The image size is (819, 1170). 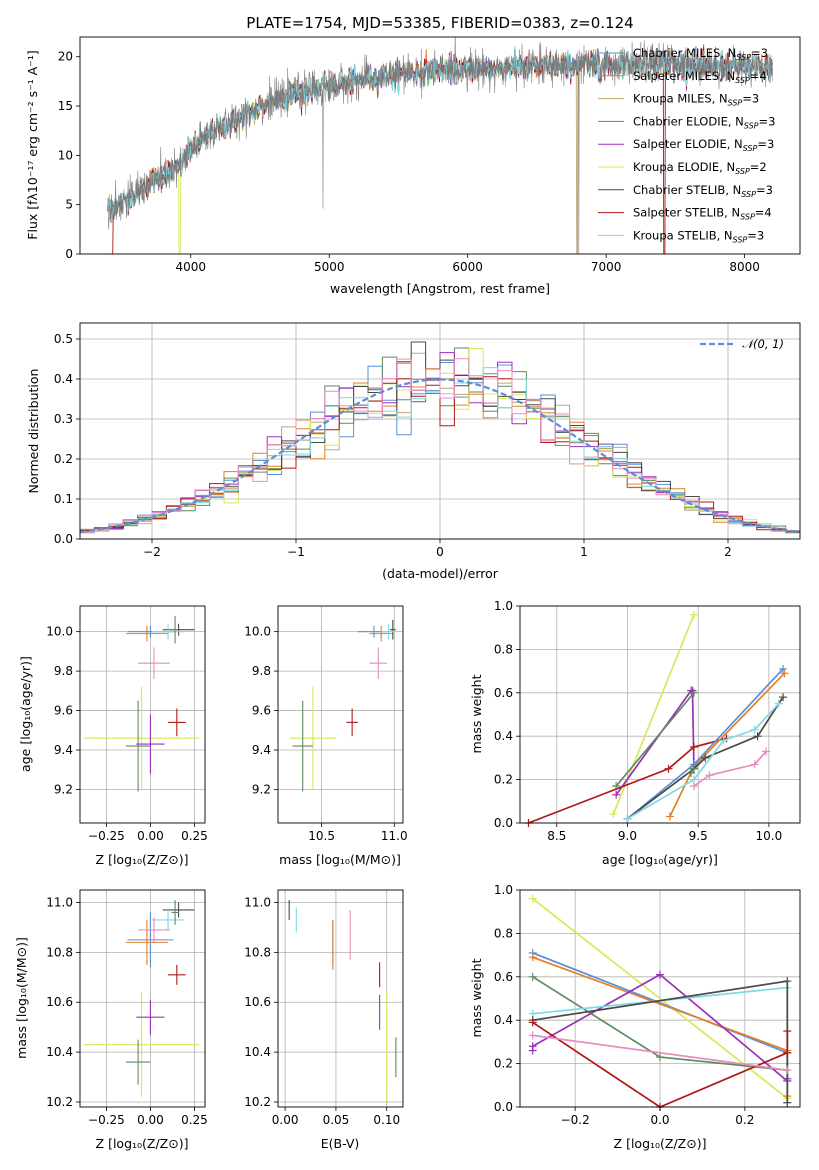 What do you see at coordinates (476, 997) in the screenshot?
I see `weight-vs-z-ylabel: mass weight` at bounding box center [476, 997].